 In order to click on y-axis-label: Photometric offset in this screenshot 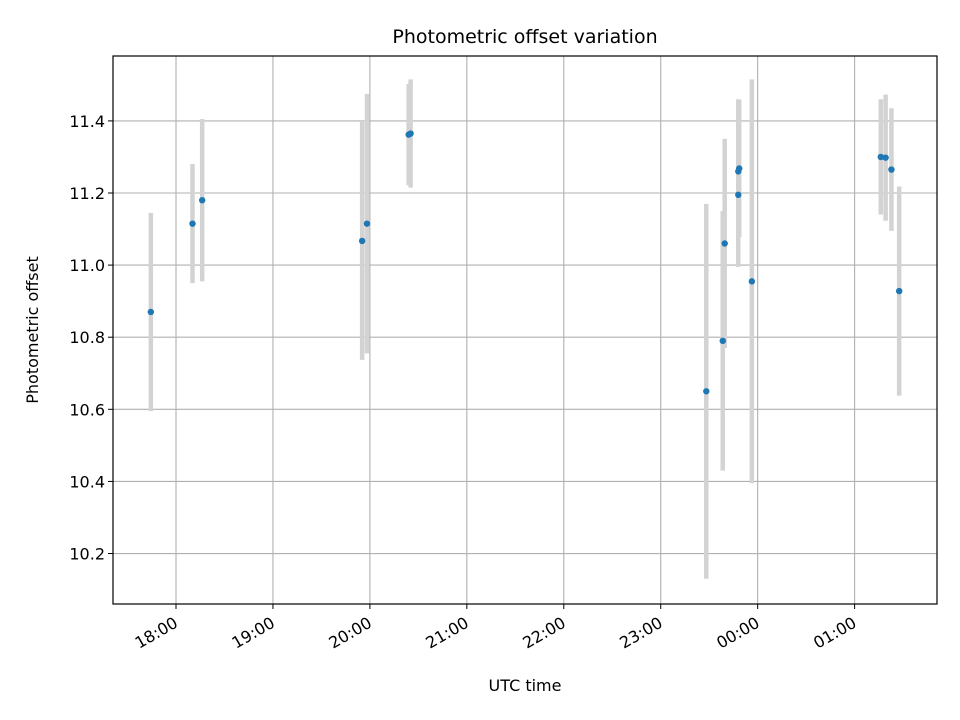, I will do `click(32, 330)`.